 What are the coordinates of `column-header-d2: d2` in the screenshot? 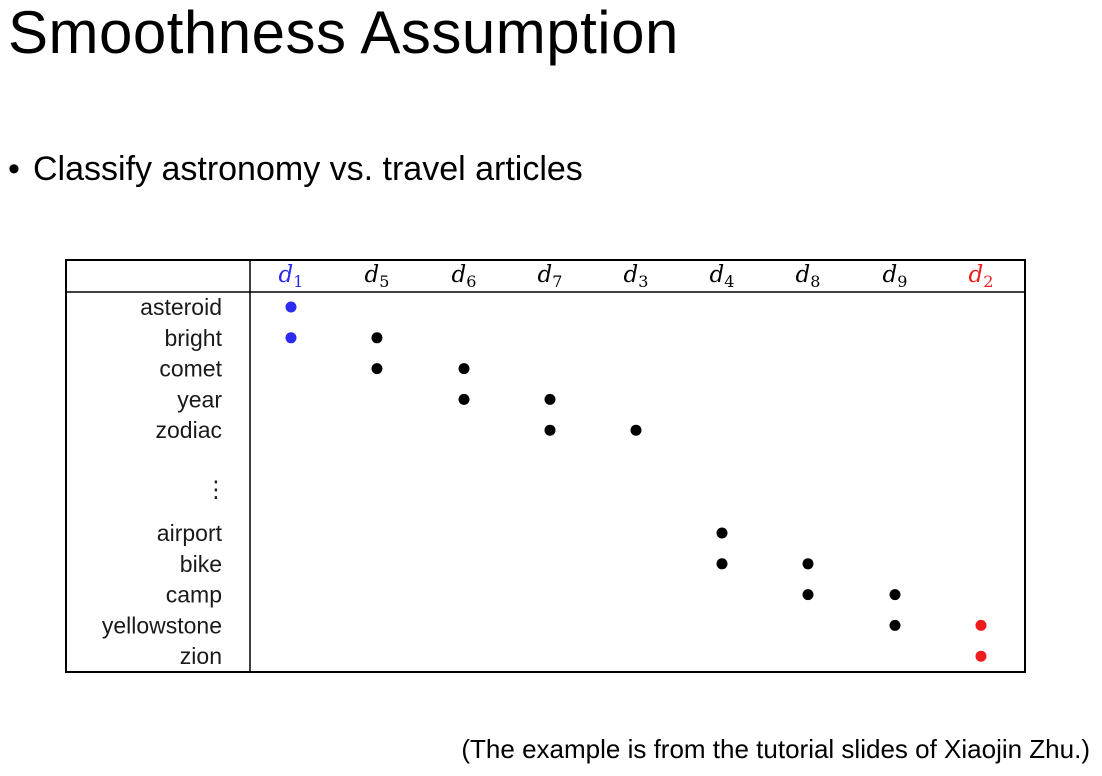 It's located at (981, 276).